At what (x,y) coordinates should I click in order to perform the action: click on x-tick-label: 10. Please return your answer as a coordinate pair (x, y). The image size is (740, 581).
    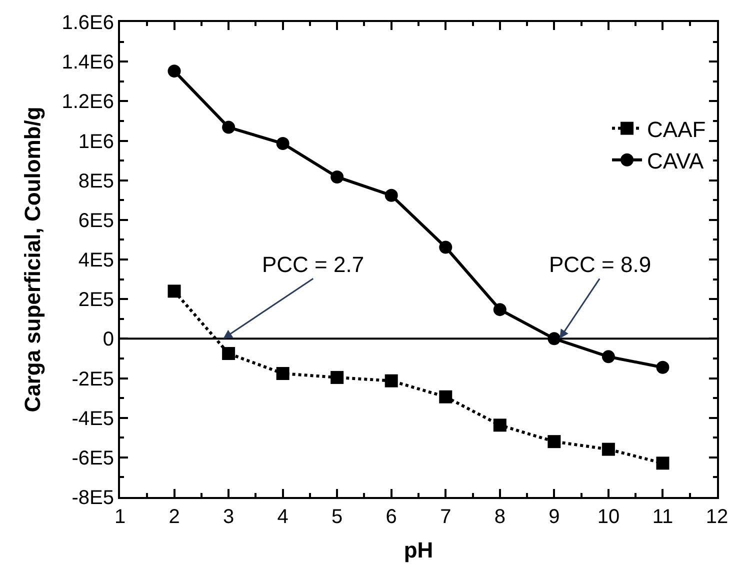
    Looking at the image, I should click on (608, 517).